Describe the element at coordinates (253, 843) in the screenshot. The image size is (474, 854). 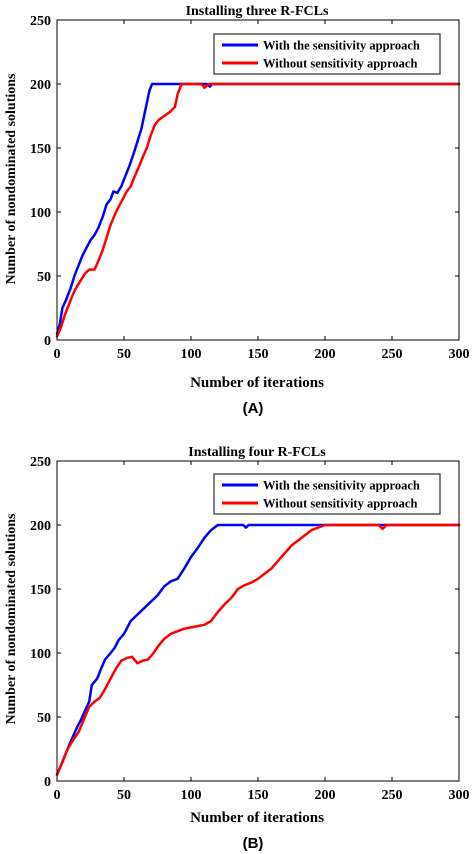
I see `panel-label: (B)` at that location.